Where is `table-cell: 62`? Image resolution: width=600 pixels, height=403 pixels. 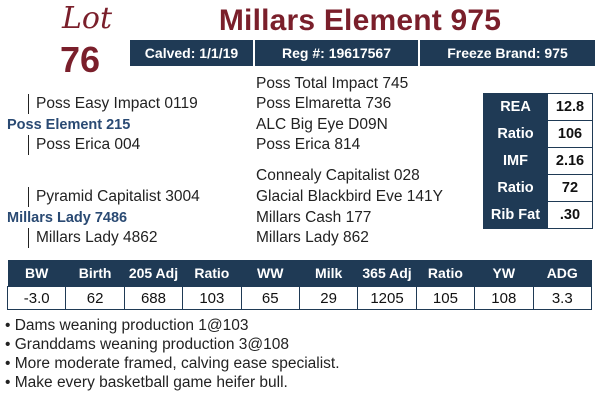 table-cell: 62 is located at coordinates (95, 298).